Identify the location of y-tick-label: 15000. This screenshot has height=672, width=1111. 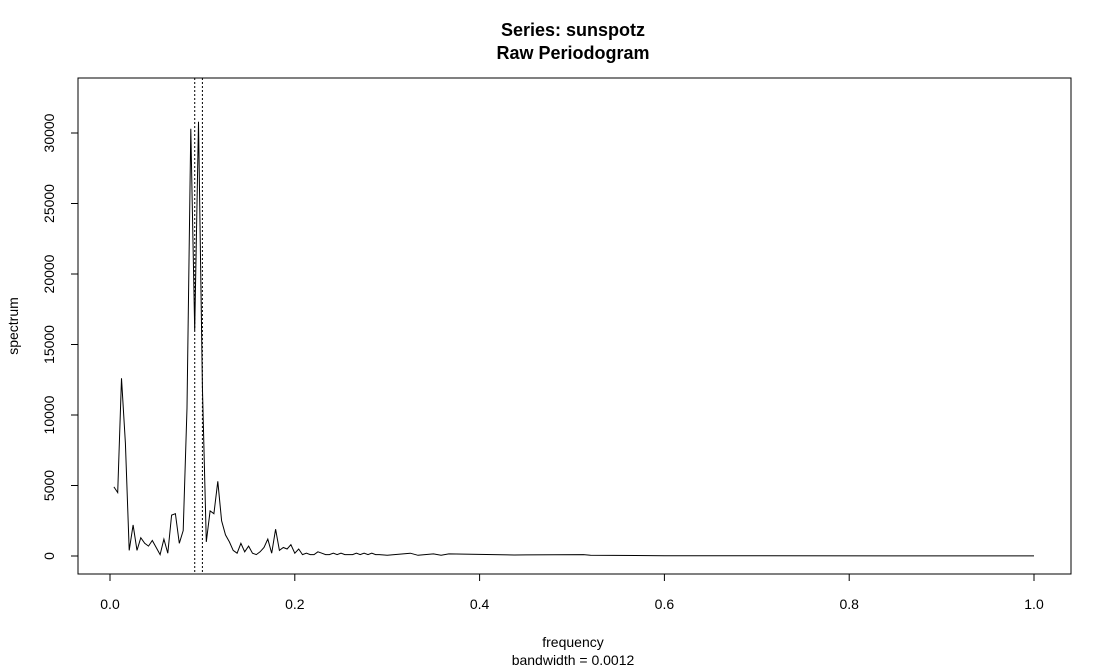
(49, 344).